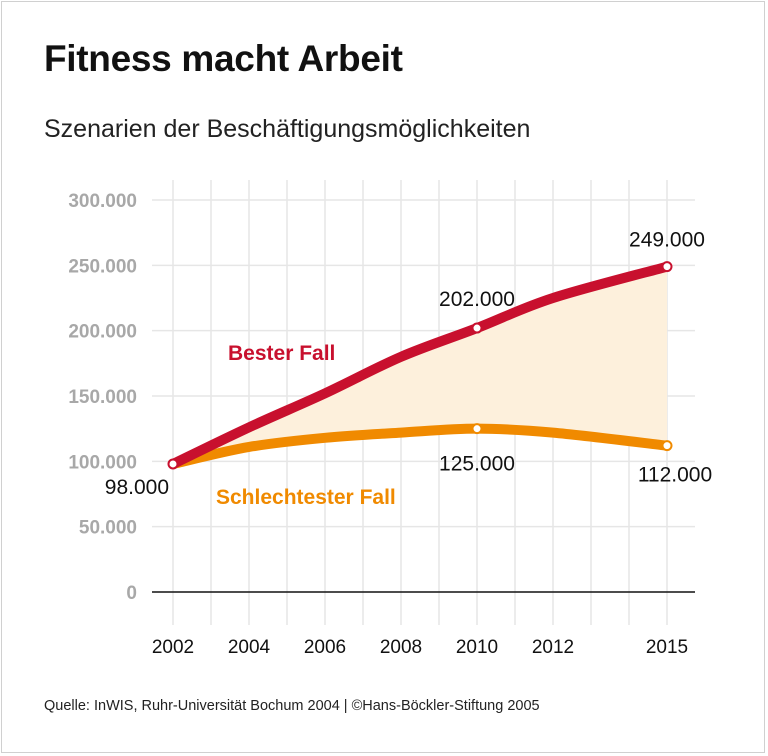  I want to click on y-tick-label: 250.000, so click(102, 266).